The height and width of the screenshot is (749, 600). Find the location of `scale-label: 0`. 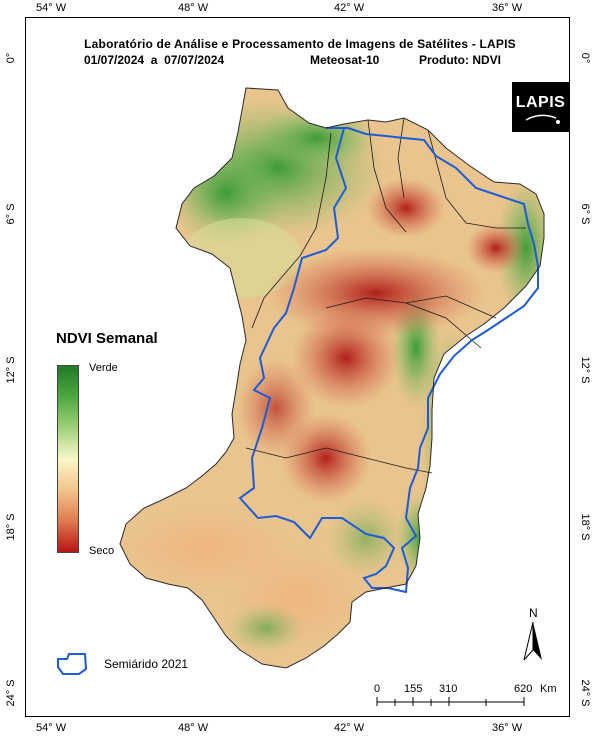

scale-label: 0 is located at coordinates (377, 689).